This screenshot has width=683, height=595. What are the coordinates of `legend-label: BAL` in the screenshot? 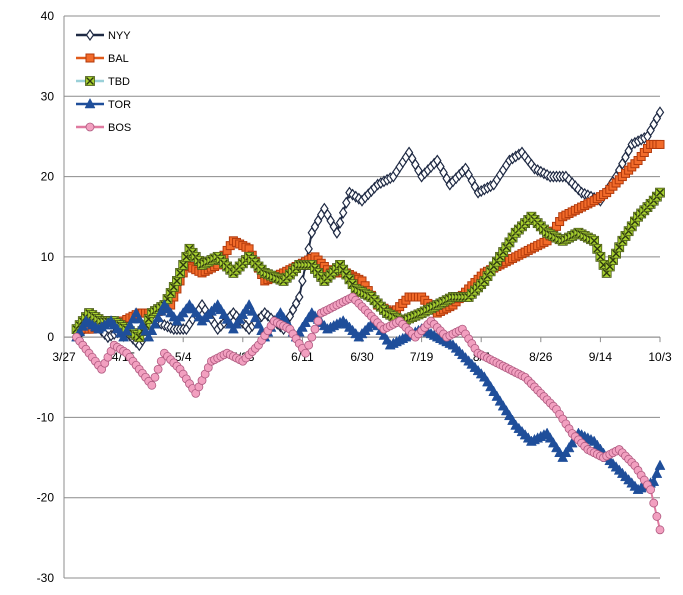 It's located at (118, 59).